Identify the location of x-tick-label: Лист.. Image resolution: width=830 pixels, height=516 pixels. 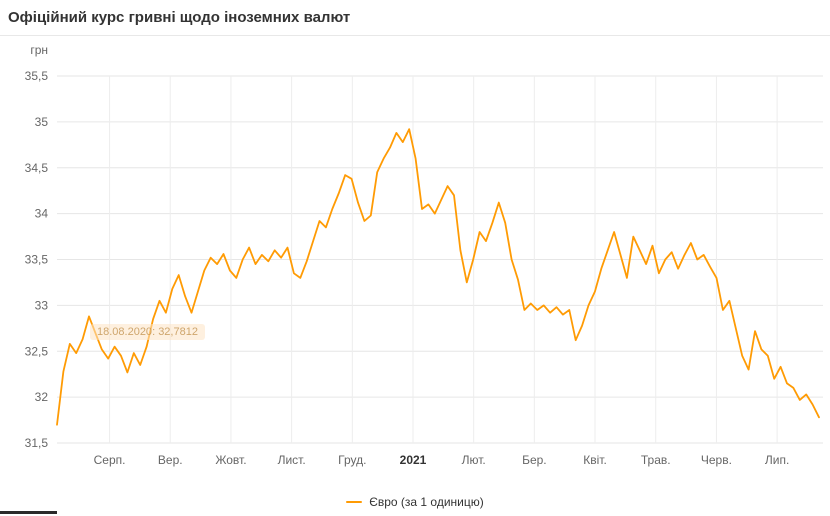
(292, 460).